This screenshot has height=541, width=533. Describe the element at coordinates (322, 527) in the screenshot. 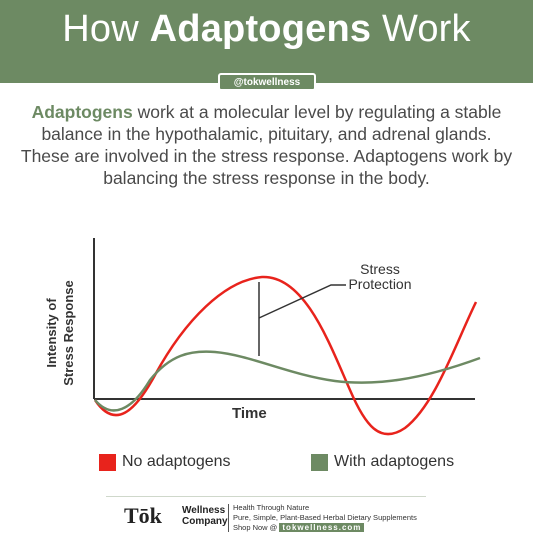

I see `website-link: tokwellness.com` at that location.